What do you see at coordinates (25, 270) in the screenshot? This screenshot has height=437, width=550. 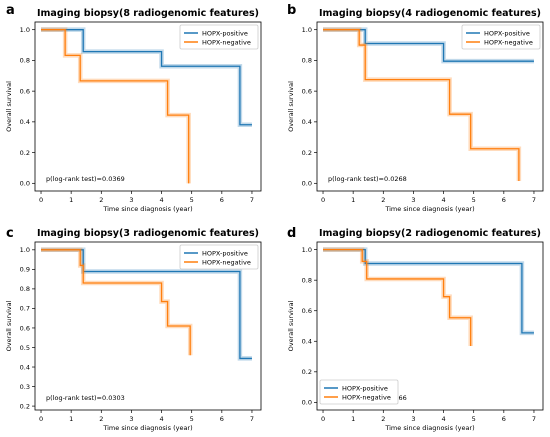 I see `y-tick-label: 0.9` at bounding box center [25, 270].